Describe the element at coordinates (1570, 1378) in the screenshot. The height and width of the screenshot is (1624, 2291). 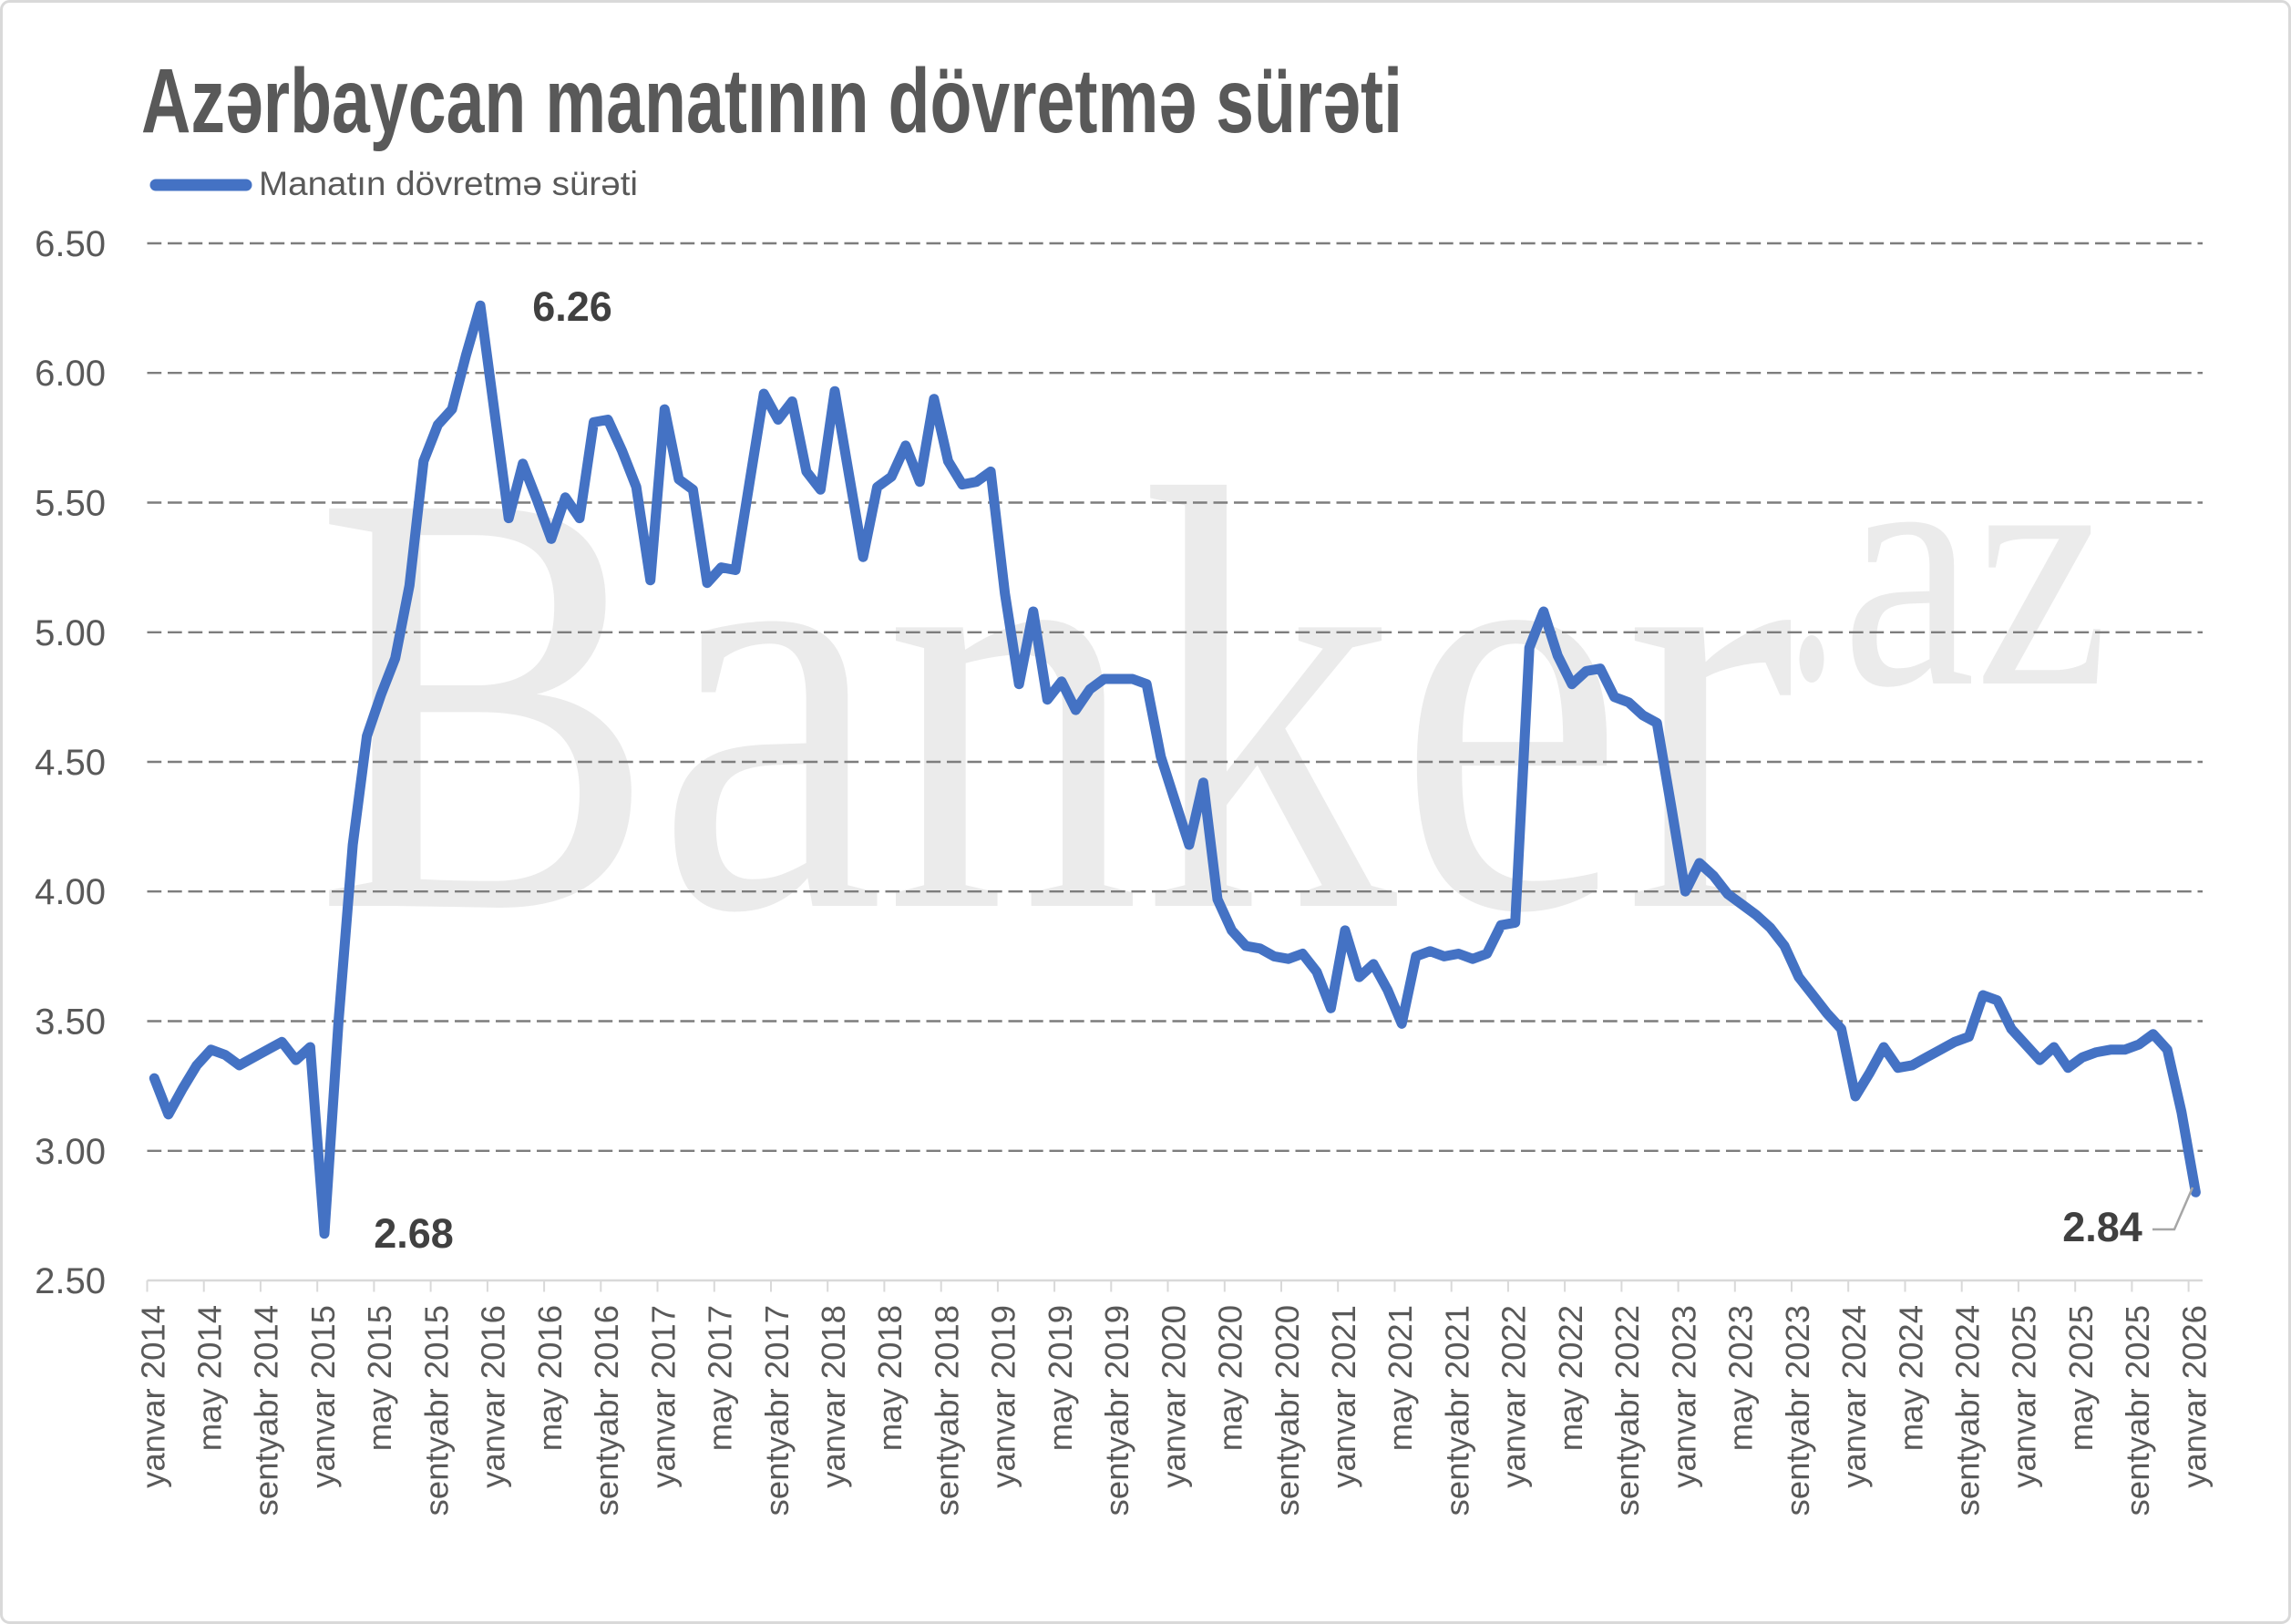
I see `svg-text: may 2022` at that location.